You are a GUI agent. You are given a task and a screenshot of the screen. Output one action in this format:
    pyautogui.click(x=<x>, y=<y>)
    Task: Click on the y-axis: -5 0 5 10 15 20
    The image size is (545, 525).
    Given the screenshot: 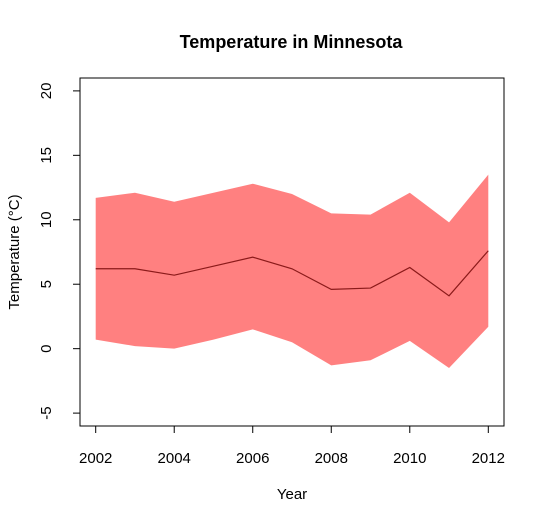 What is the action you would take?
    pyautogui.click(x=59, y=251)
    